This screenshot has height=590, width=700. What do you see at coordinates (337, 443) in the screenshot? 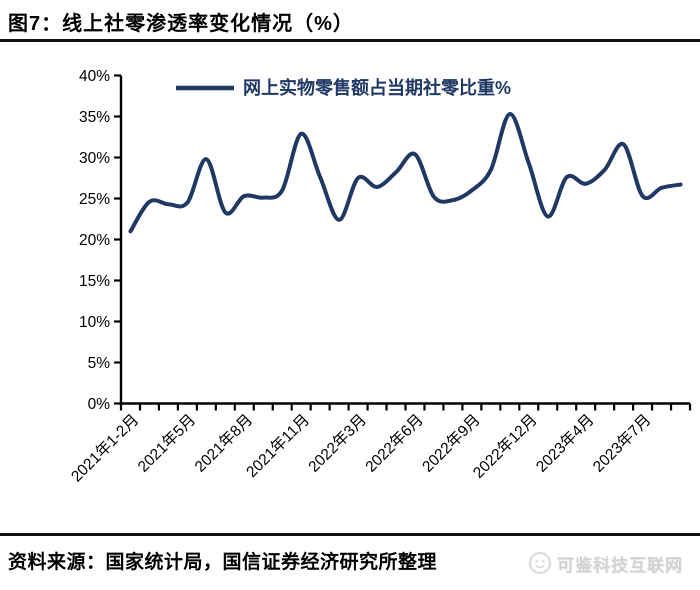
I see `x-tick-label: 2022年3月` at bounding box center [337, 443].